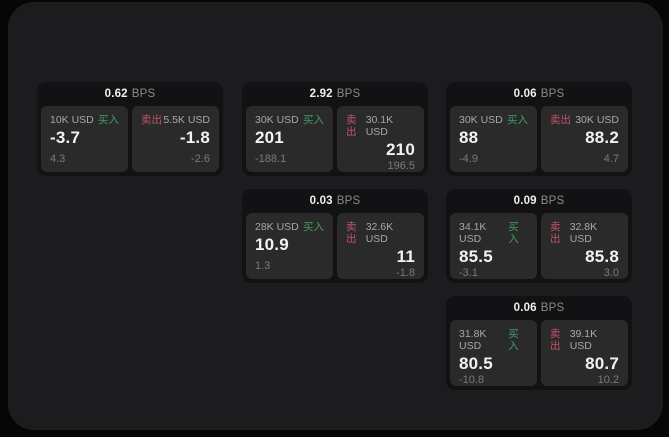 Image resolution: width=669 pixels, height=437 pixels. What do you see at coordinates (473, 233) in the screenshot?
I see `buy-amount: 34.1K USD` at bounding box center [473, 233].